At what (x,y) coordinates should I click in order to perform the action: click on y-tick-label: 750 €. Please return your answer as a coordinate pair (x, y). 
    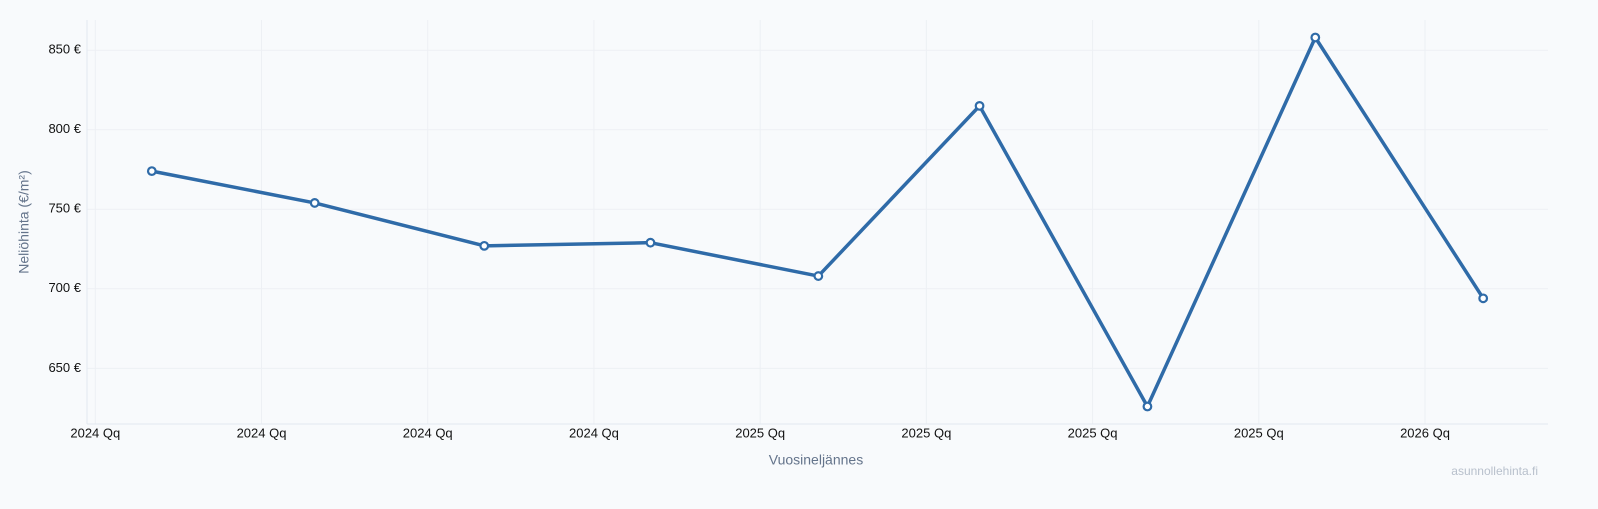
    Looking at the image, I should click on (64, 208).